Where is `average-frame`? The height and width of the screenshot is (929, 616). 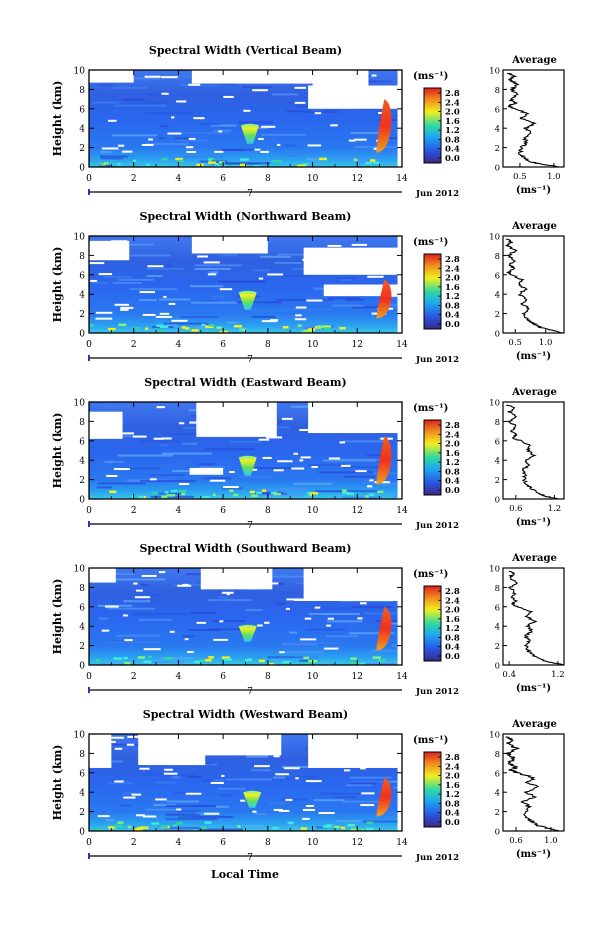
average-frame is located at coordinates (533, 284).